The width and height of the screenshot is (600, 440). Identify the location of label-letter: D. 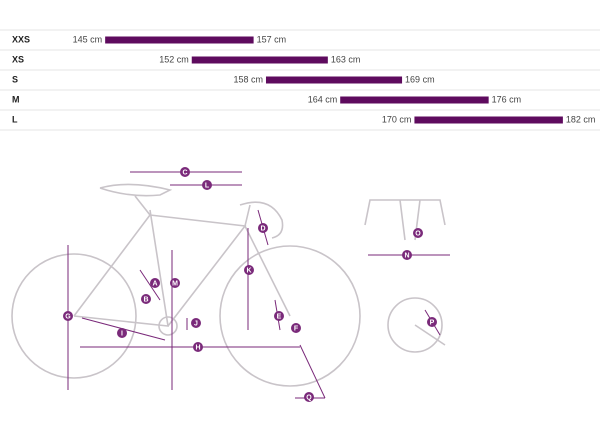
(262, 228).